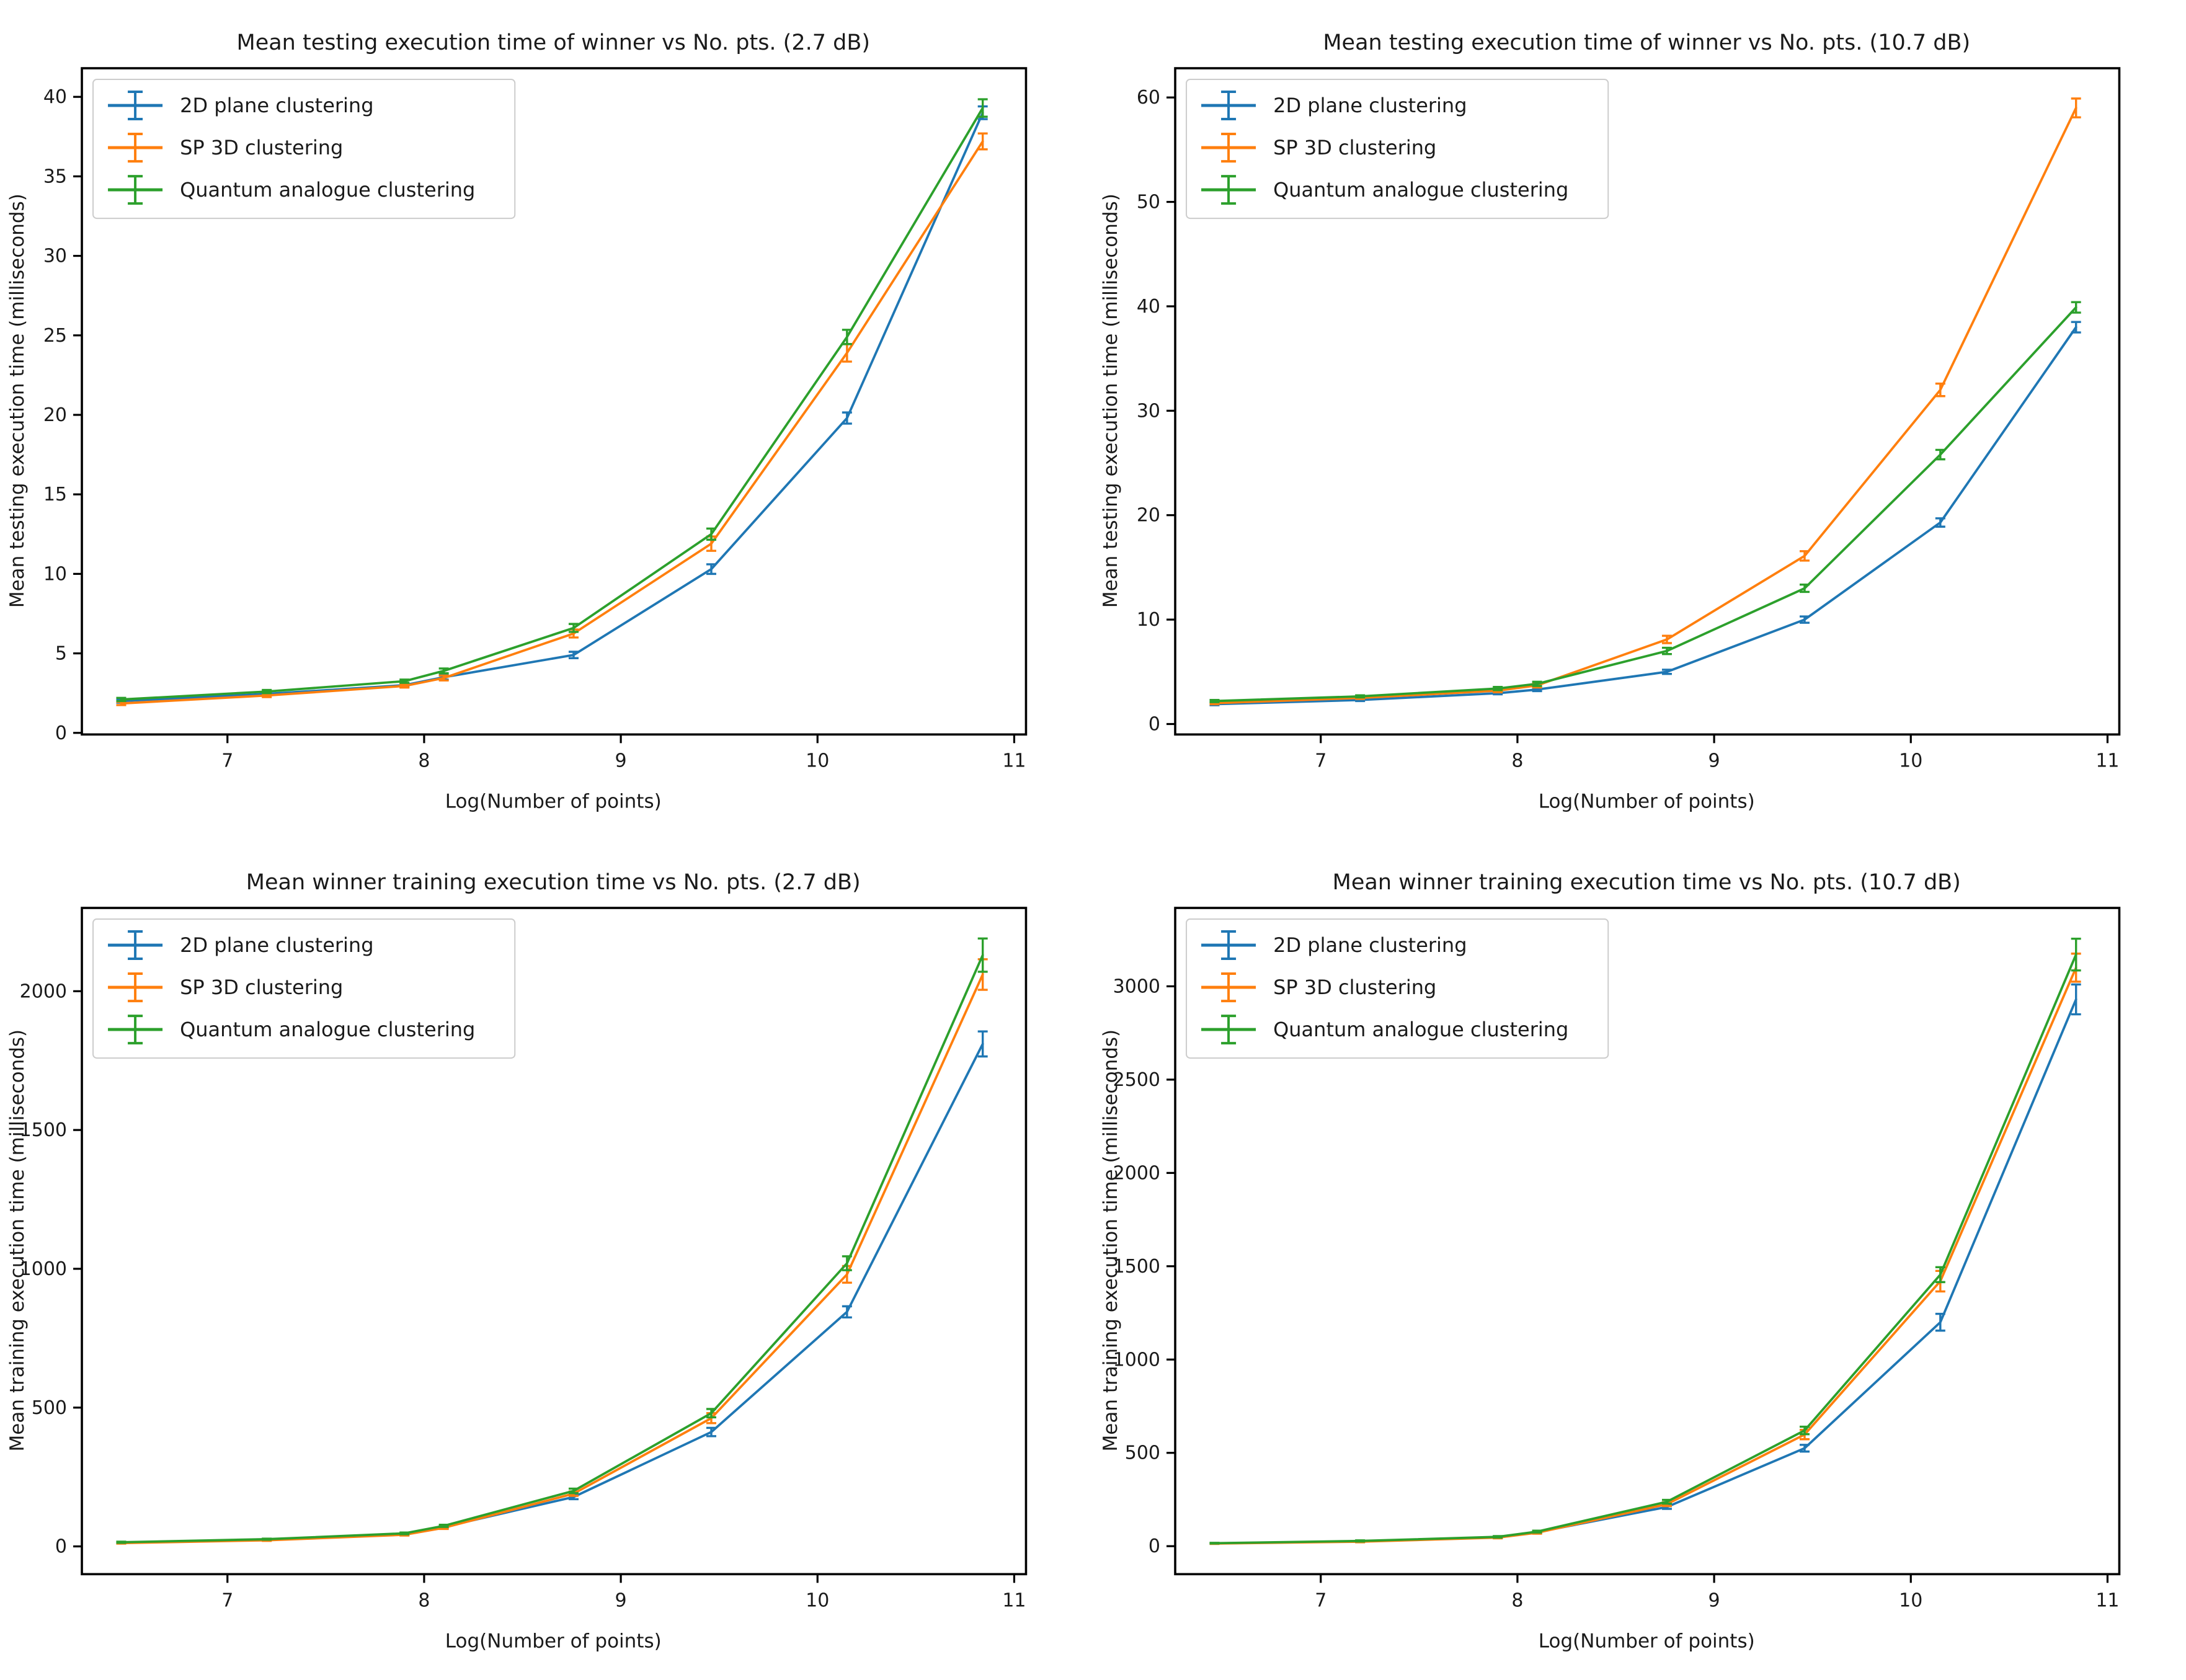  Describe the element at coordinates (55, 336) in the screenshot. I see `y-tick-label: 25` at that location.